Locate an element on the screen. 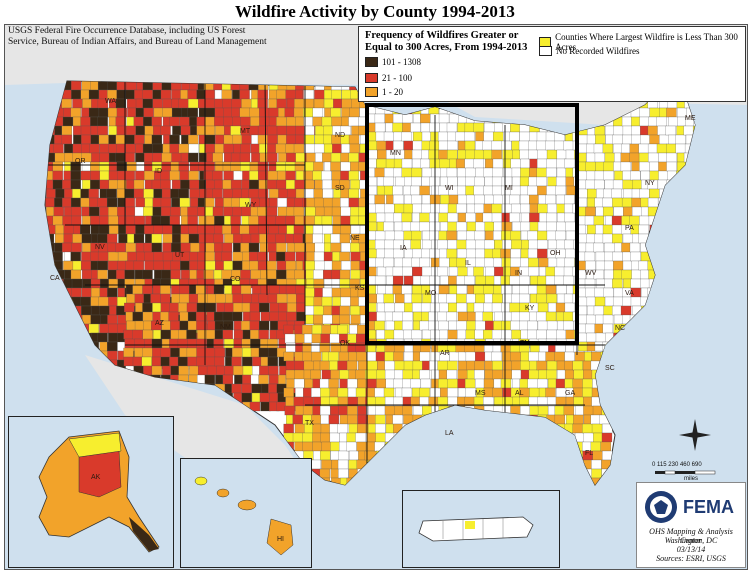 The height and width of the screenshot is (572, 750). state-label-ca: CA is located at coordinates (55, 278).